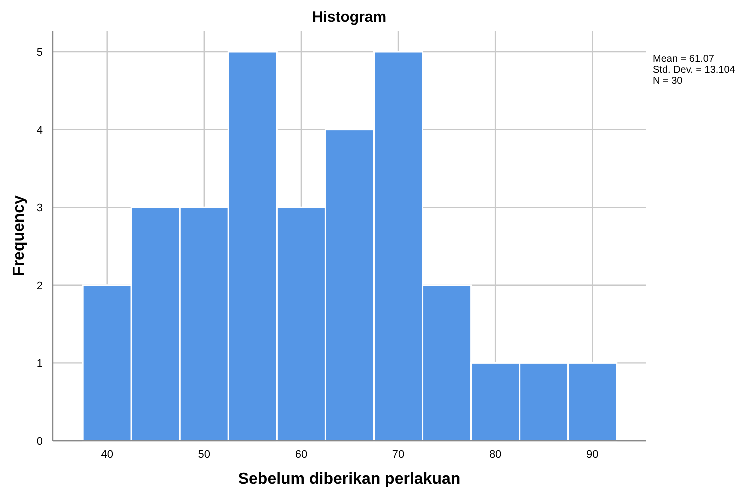 Image resolution: width=745 pixels, height=492 pixels. Describe the element at coordinates (39, 53) in the screenshot. I see `y-tick-label: 5` at that location.